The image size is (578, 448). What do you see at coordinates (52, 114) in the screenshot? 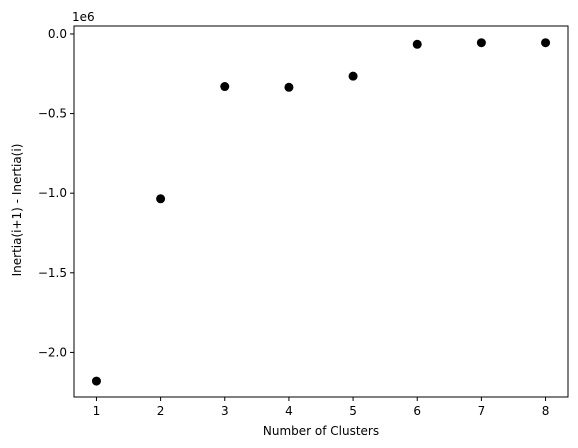
I see `y-tick-label: −0.5` at bounding box center [52, 114].